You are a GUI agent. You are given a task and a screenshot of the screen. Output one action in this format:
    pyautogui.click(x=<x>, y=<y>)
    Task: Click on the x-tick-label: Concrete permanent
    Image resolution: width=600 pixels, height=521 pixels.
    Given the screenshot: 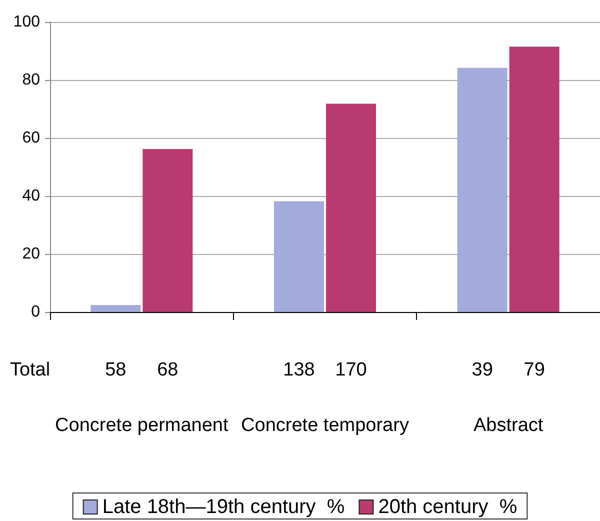 What is the action you would take?
    pyautogui.click(x=142, y=425)
    